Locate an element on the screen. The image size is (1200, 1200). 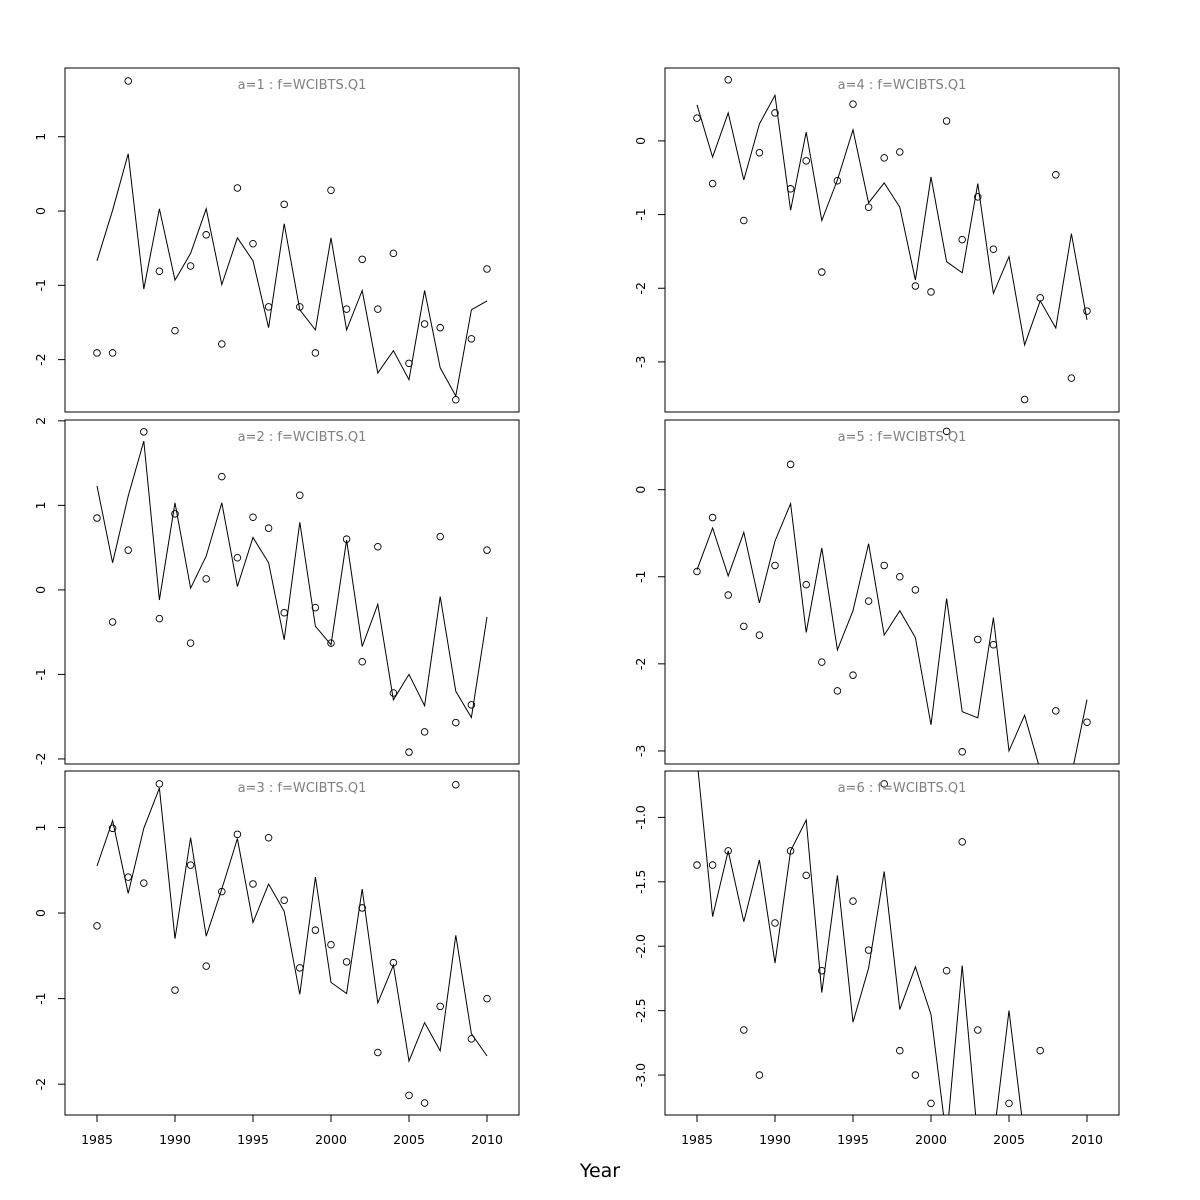
y-tick-label: 2 is located at coordinates (40, 421).